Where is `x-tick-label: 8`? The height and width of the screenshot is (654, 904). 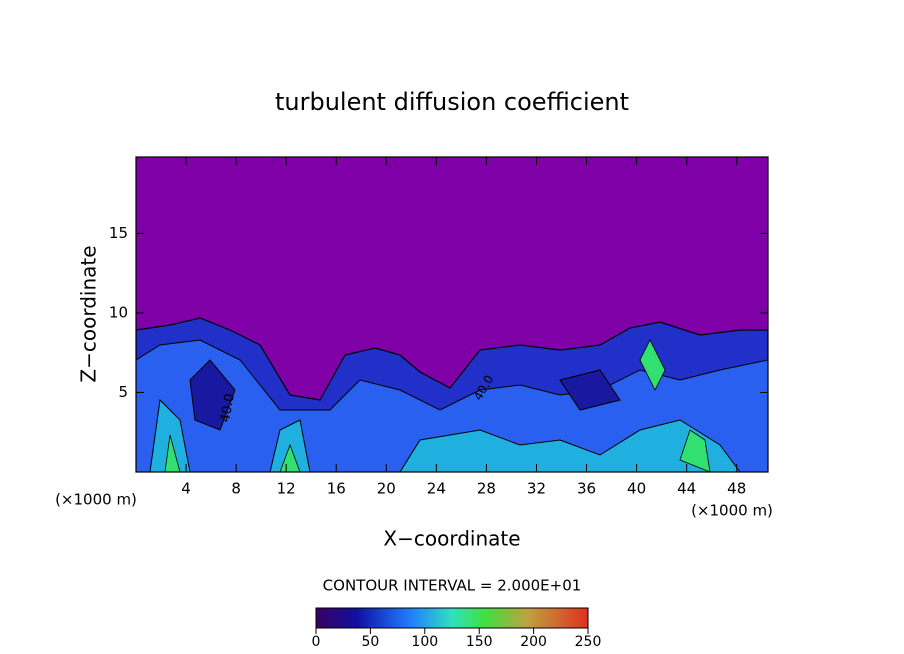 x-tick-label: 8 is located at coordinates (236, 489).